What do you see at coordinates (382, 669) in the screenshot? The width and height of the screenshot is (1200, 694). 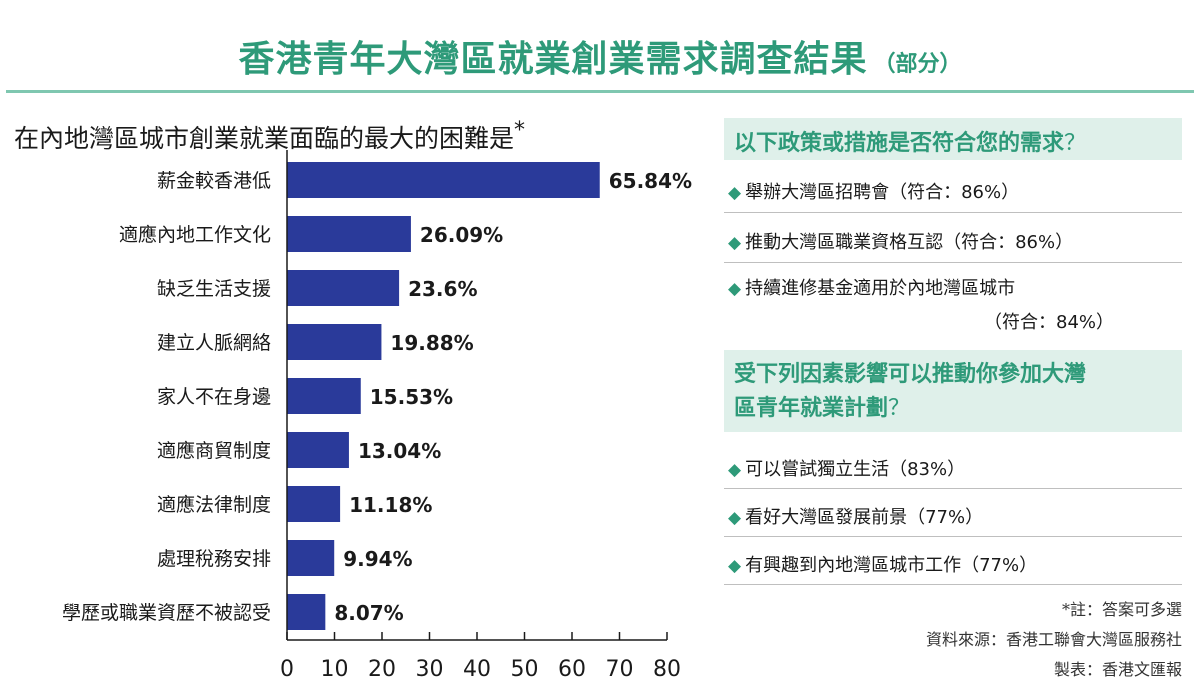 I see `x-tick-label: 20` at bounding box center [382, 669].